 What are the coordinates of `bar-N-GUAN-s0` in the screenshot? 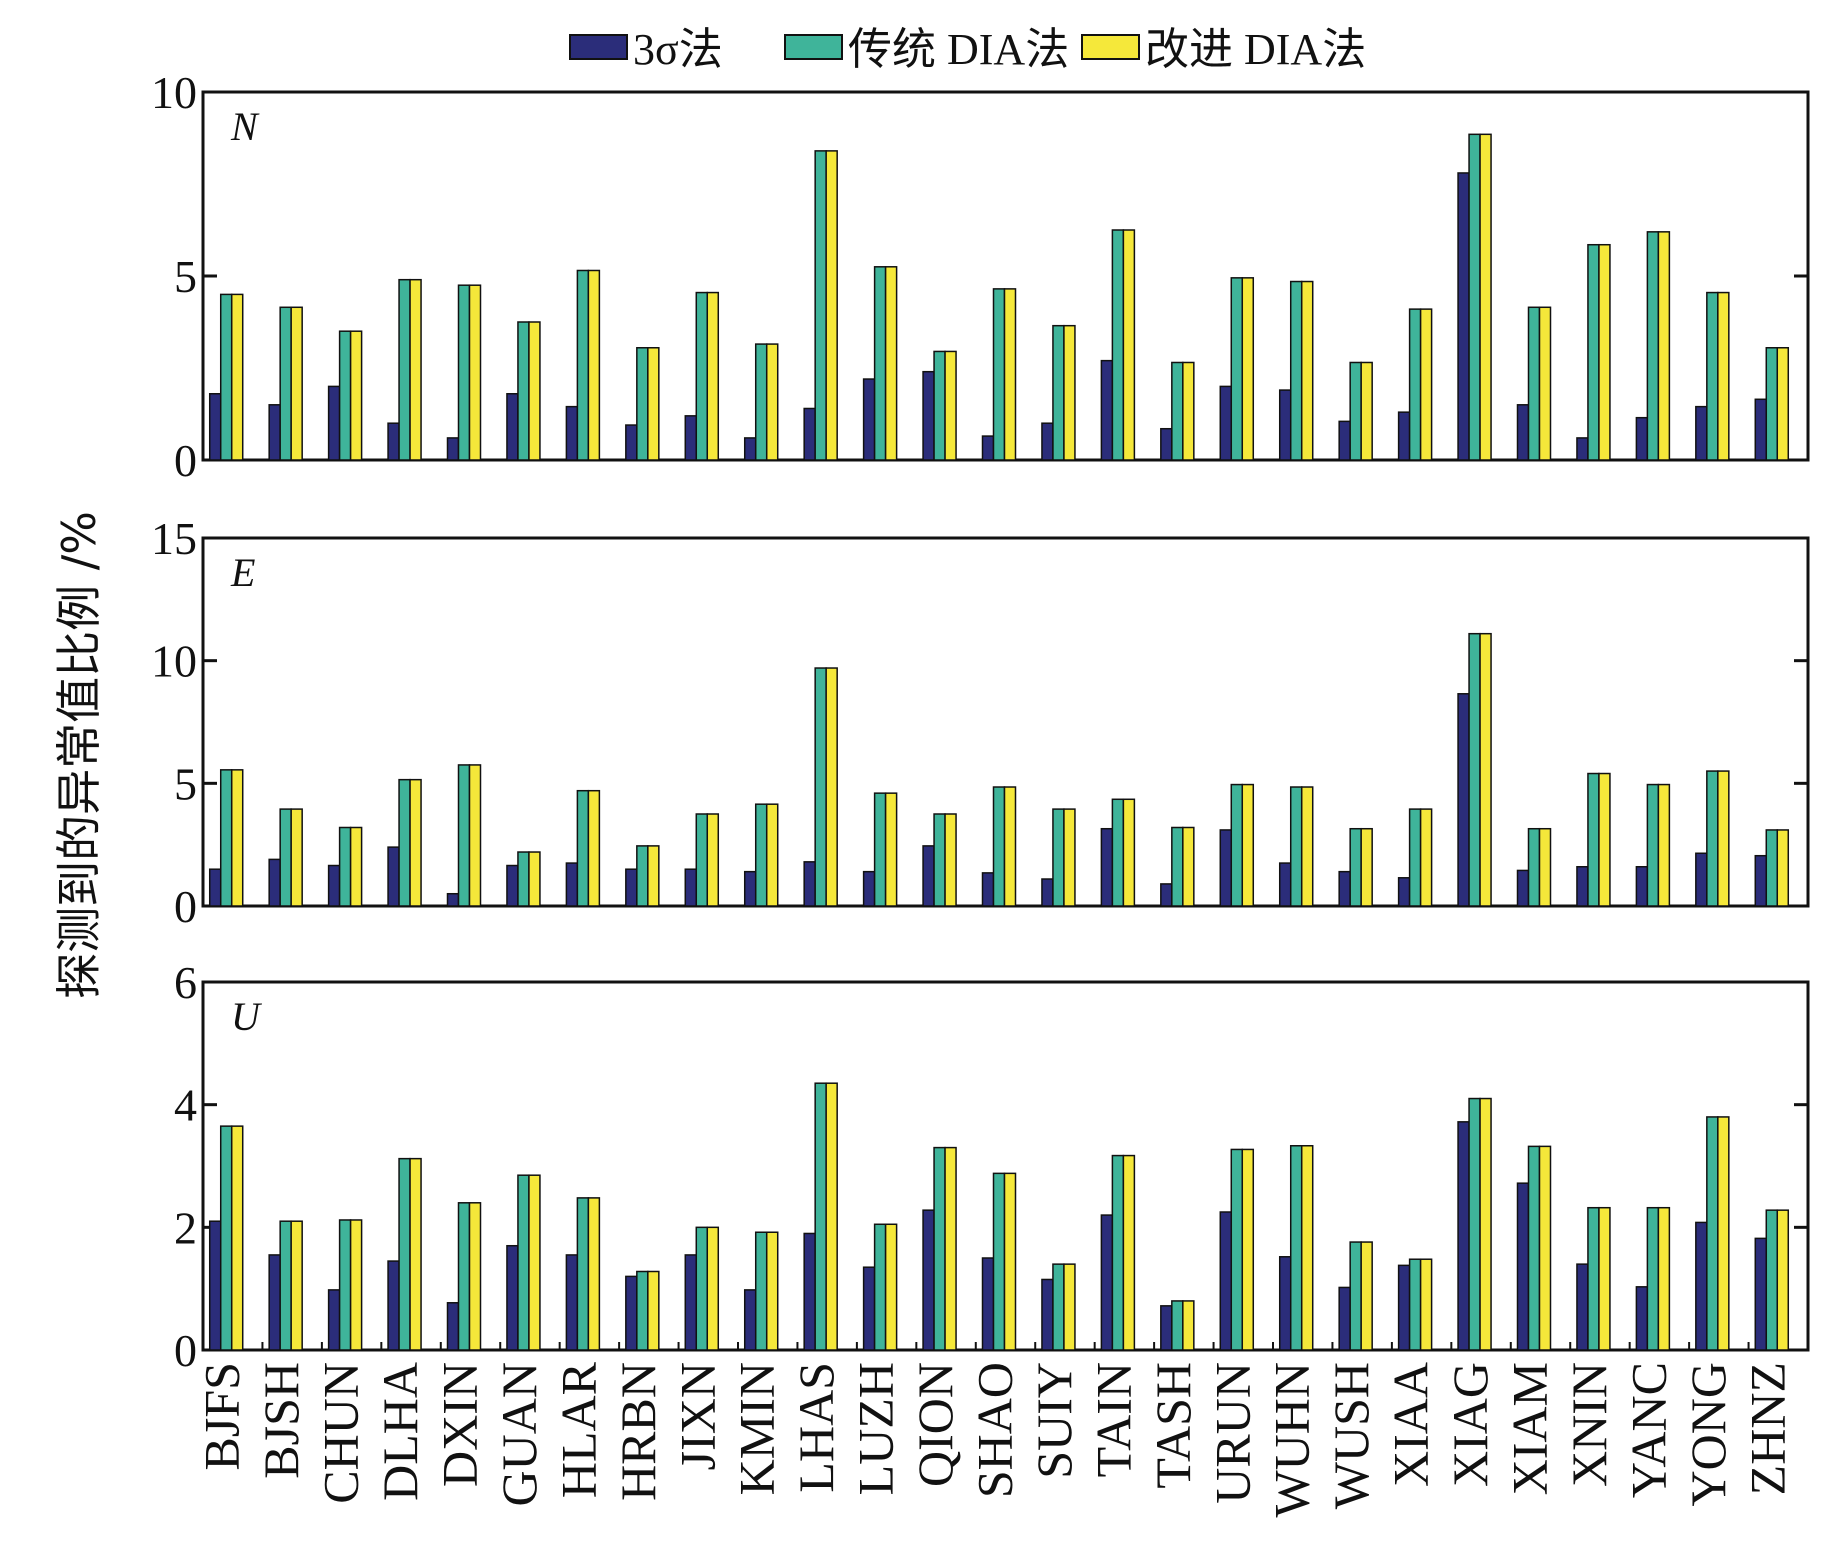 It's located at (512, 427).